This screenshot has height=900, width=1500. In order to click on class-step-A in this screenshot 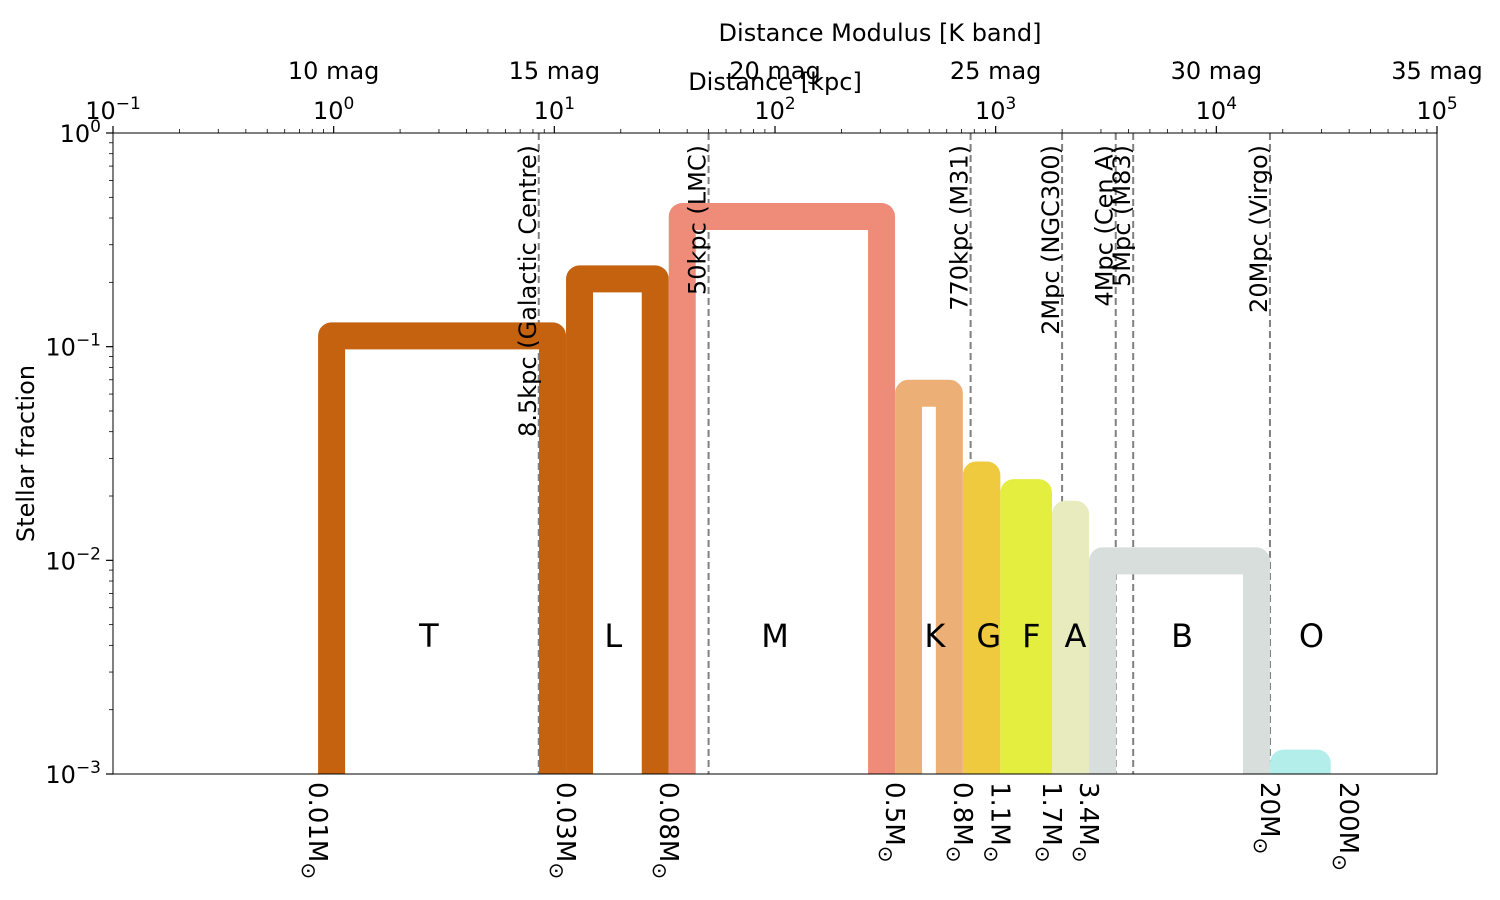, I will do `click(1071, 637)`.